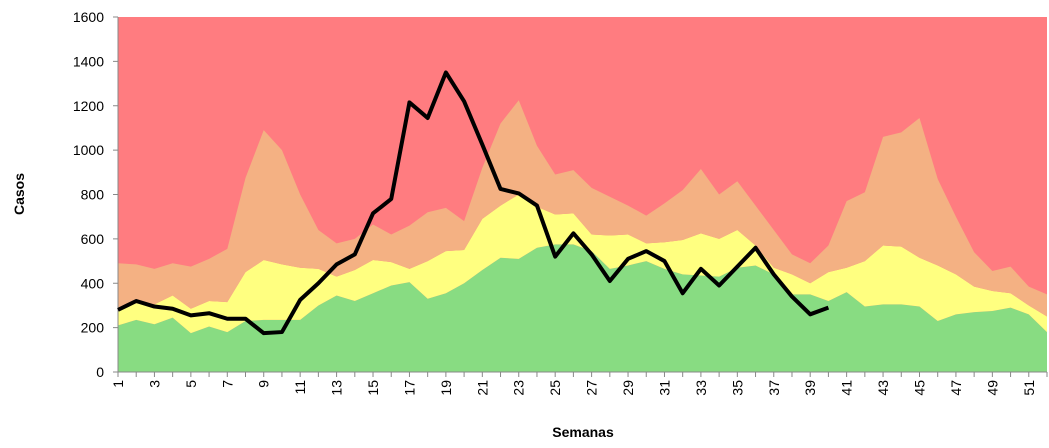  Describe the element at coordinates (1029, 388) in the screenshot. I see `x-tick-label: 51` at that location.